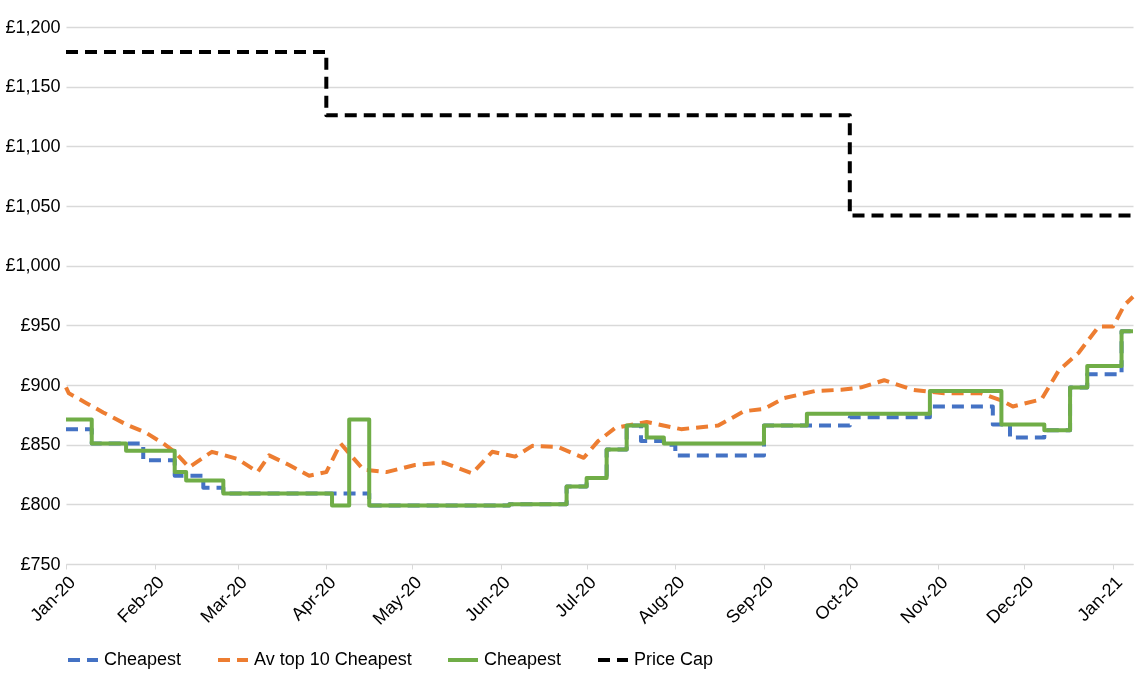 The width and height of the screenshot is (1139, 673). I want to click on y-tick-label: £800, so click(40, 503).